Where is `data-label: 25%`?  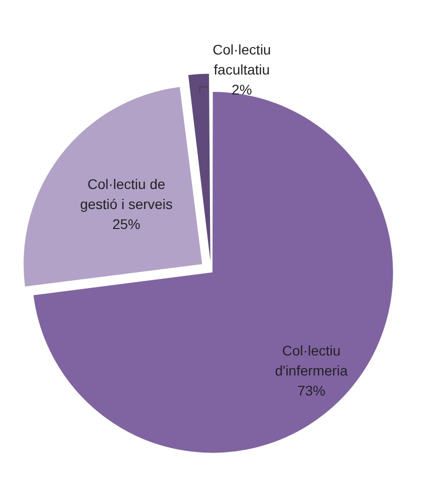 data-label: 25% is located at coordinates (126, 224).